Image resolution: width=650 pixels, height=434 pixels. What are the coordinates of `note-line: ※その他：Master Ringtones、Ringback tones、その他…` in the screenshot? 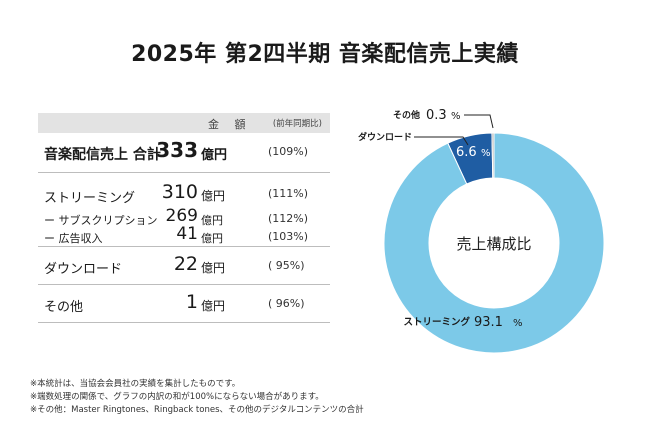 It's located at (197, 410).